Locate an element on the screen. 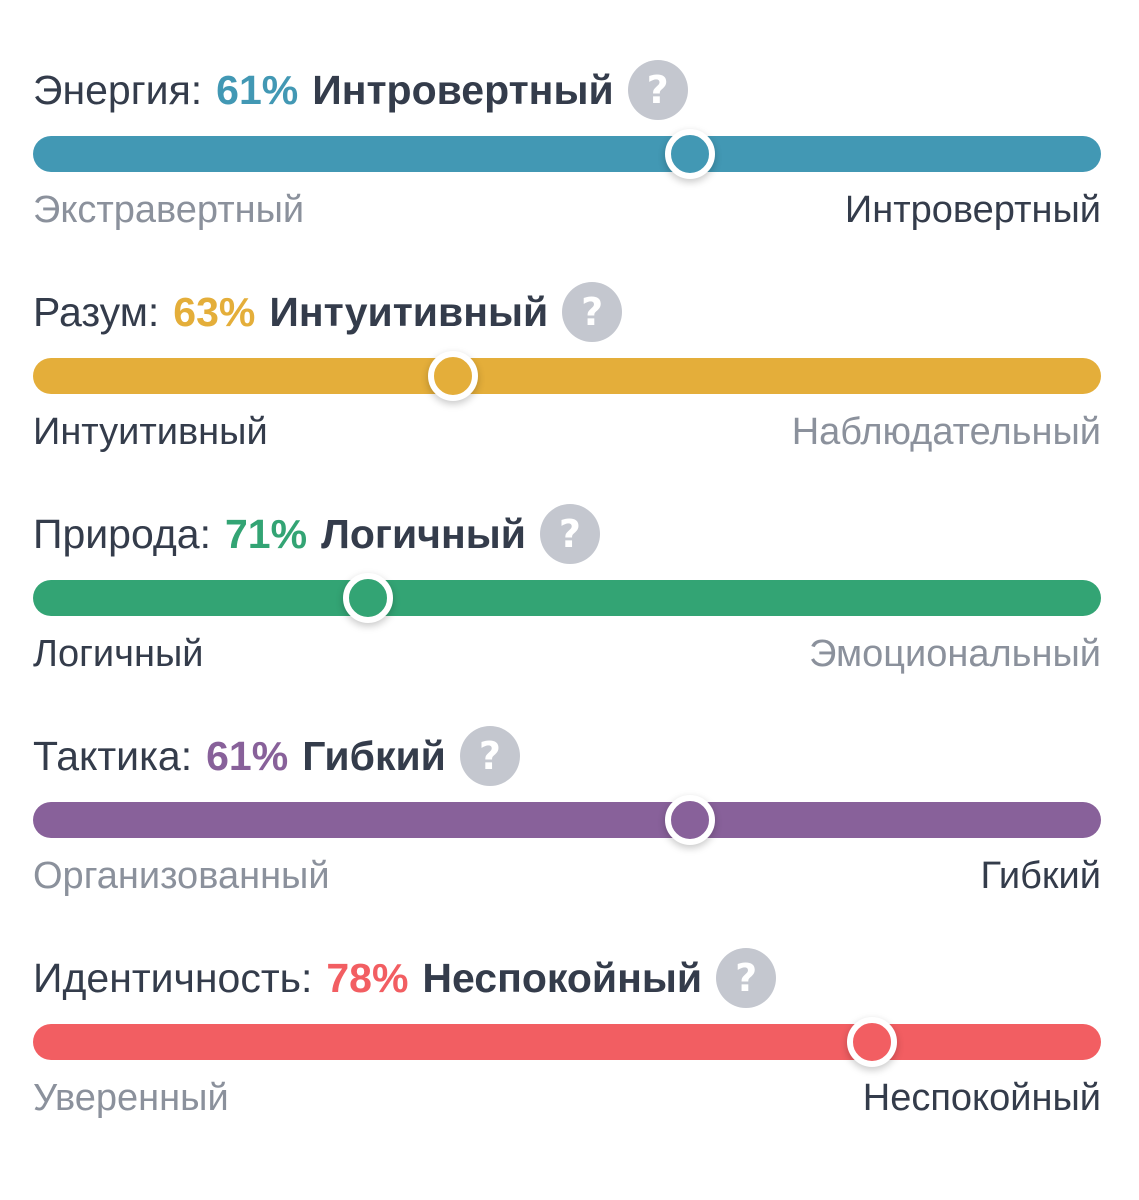 The width and height of the screenshot is (1139, 1200). trait-poles: Интуитивный Наблюдательный is located at coordinates (567, 432).